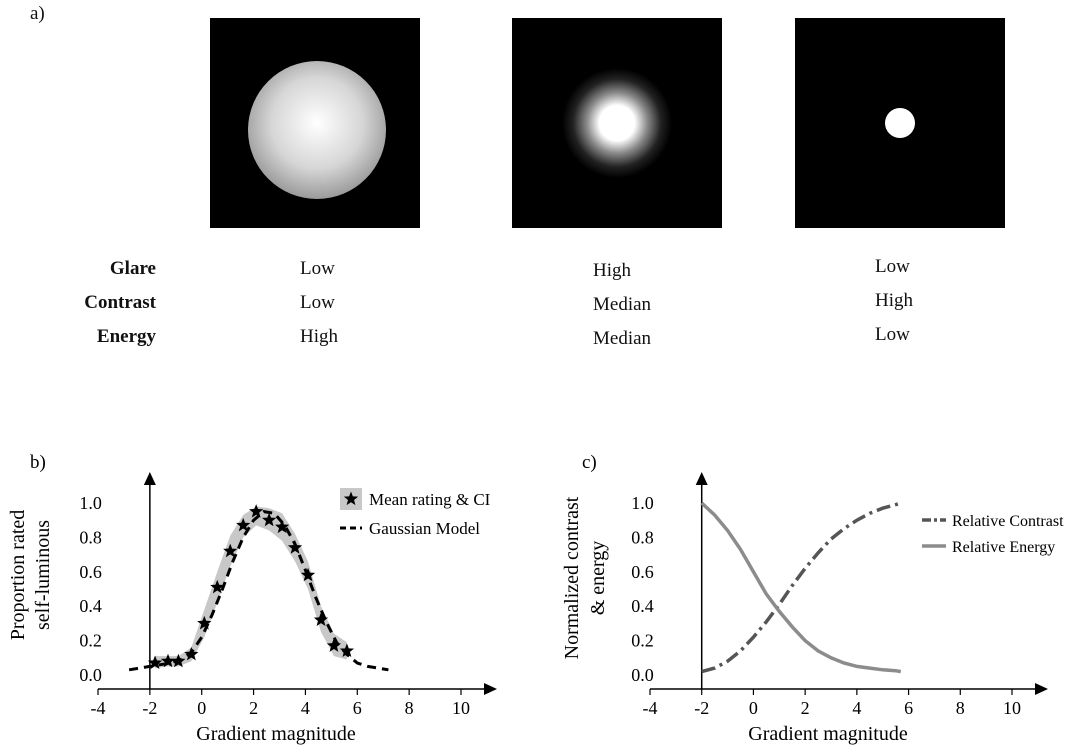 The image size is (1080, 747). I want to click on stimulus-2-glow, so click(617, 123).